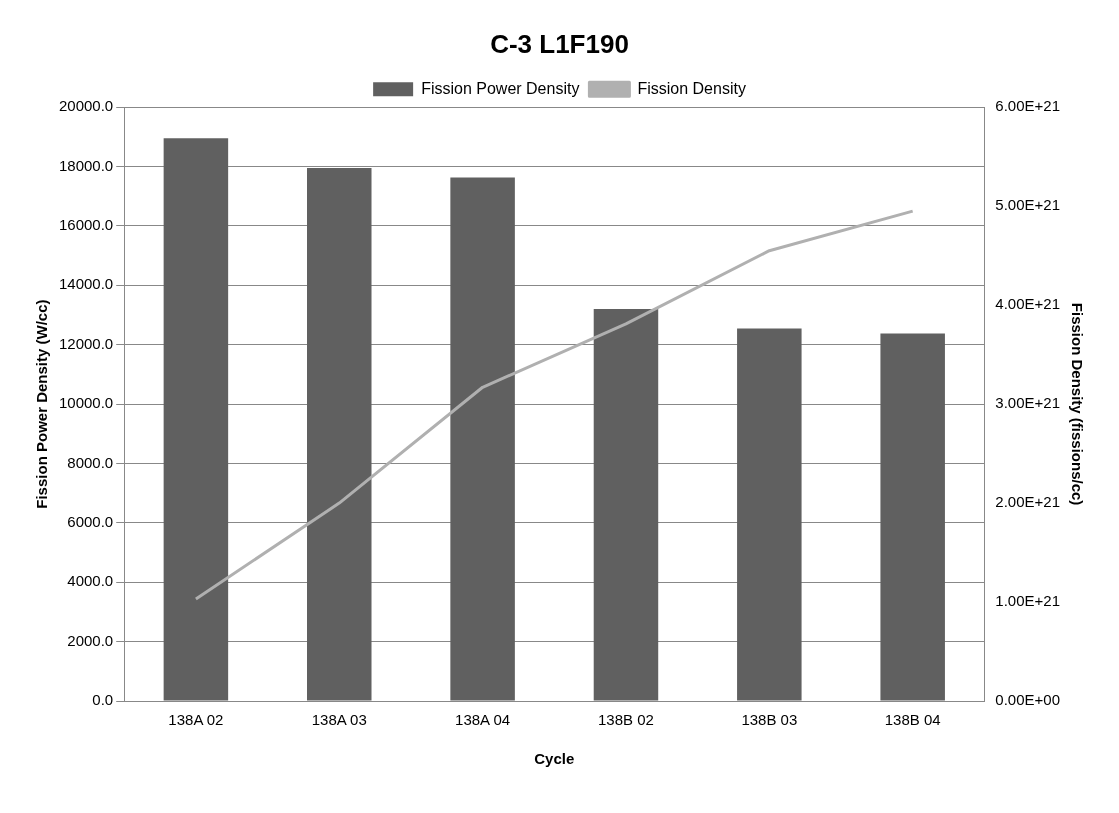 This screenshot has width=1119, height=813. I want to click on x-tick-label: 138B 02, so click(626, 720).